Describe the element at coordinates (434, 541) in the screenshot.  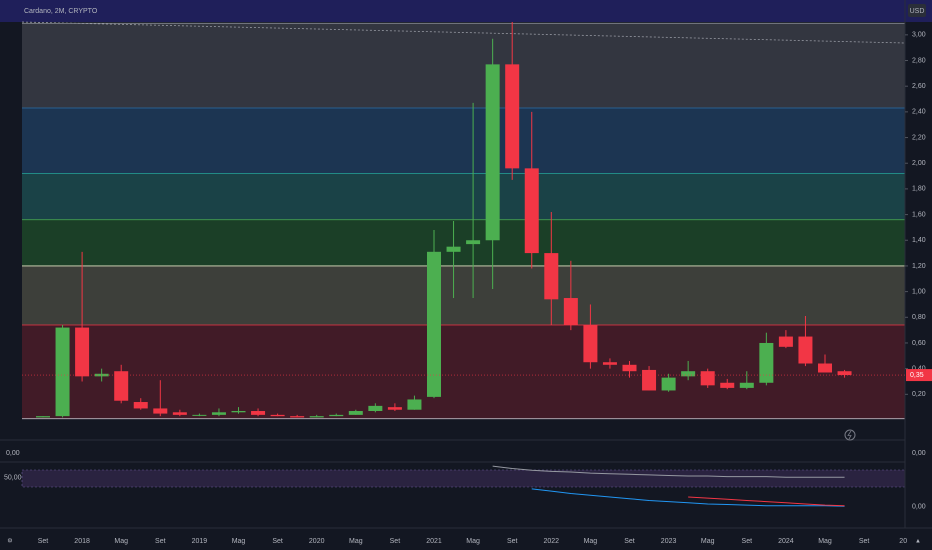
I see `x-tick-label: 2021` at that location.